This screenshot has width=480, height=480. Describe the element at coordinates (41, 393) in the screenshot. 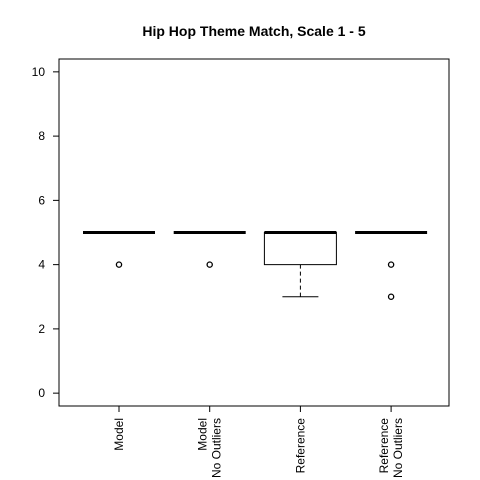

I see `y-tick-label: 0` at that location.